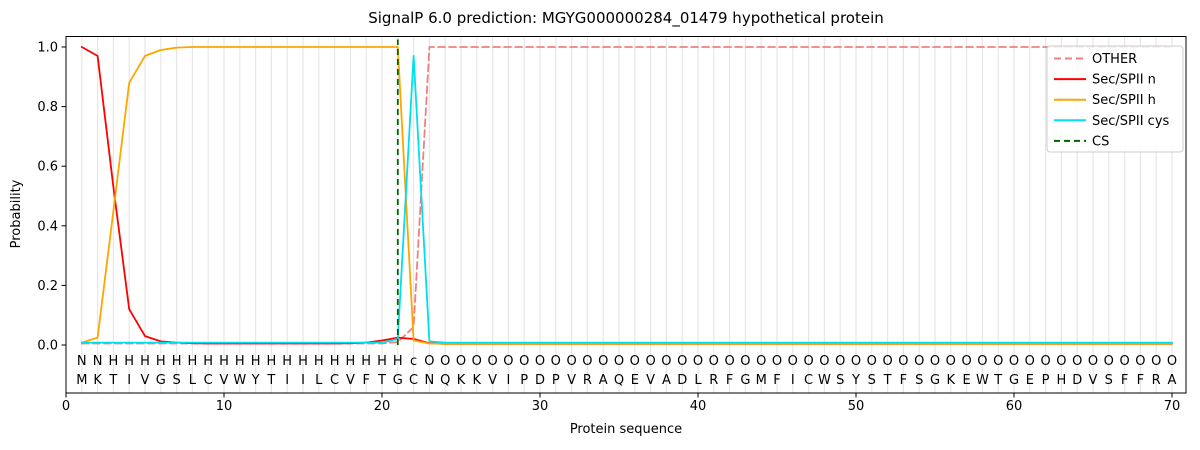 This screenshot has width=1200, height=450. I want to click on sequence-letter: W, so click(982, 380).